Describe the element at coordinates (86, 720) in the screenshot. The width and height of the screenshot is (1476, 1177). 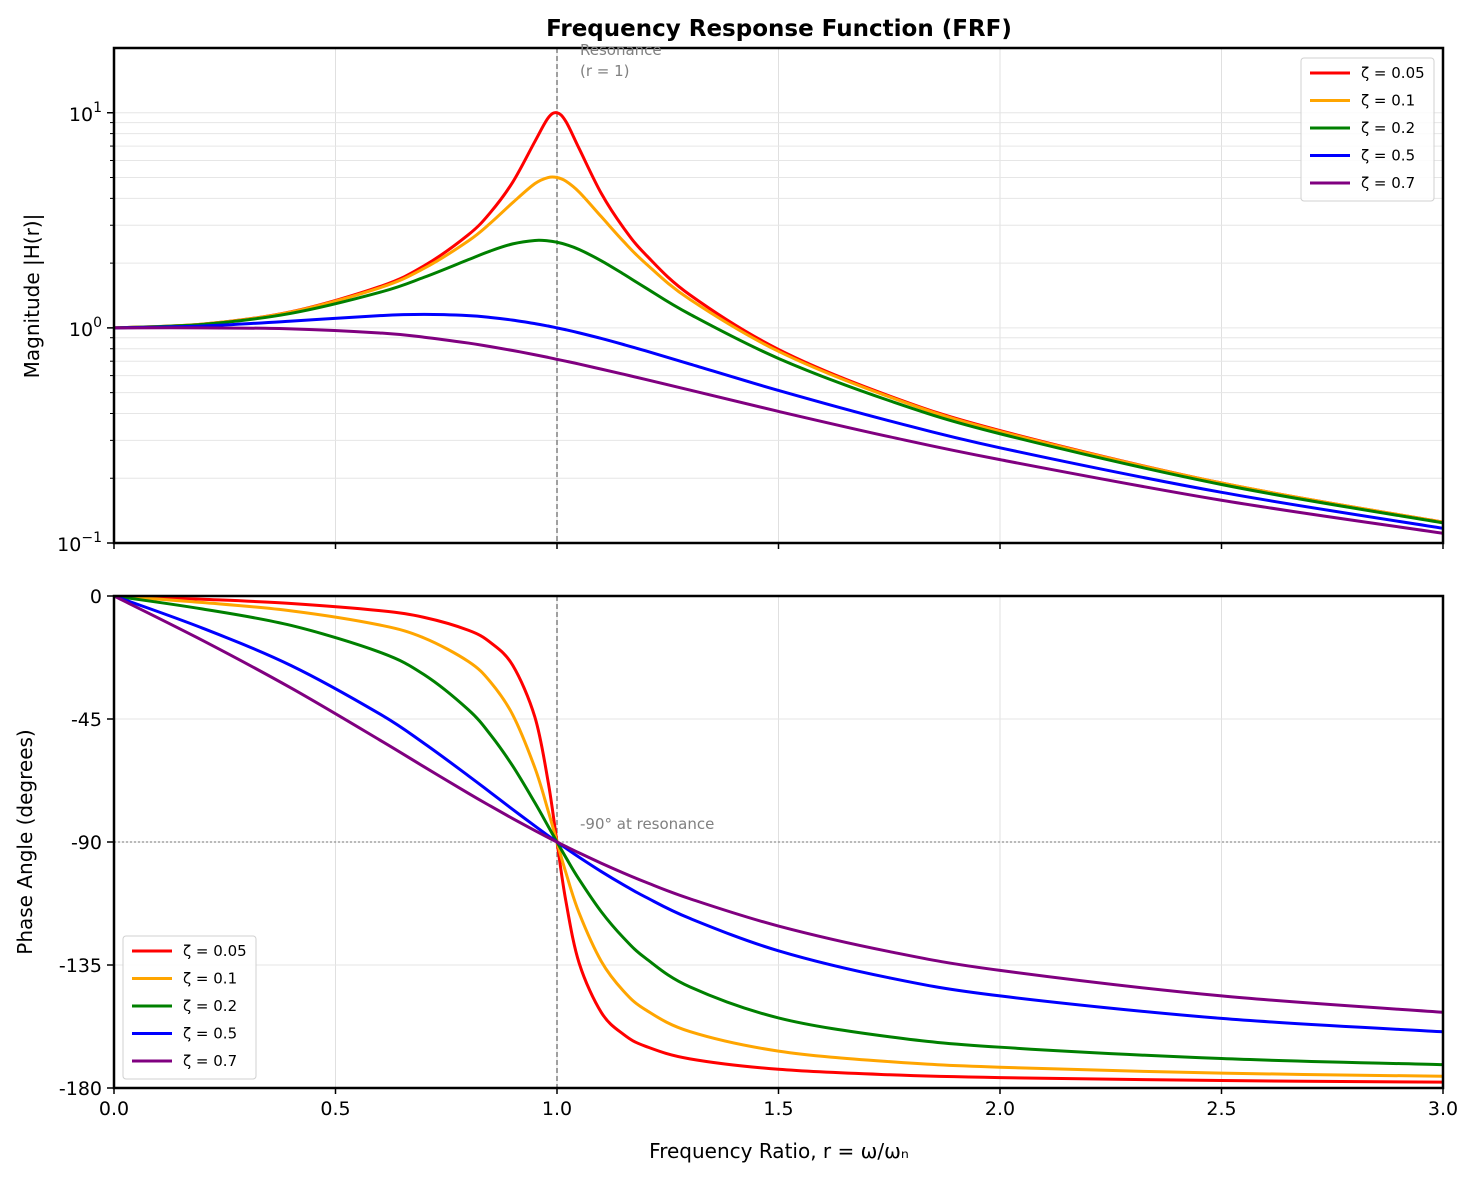
I see `y-tick-label: -45` at that location.